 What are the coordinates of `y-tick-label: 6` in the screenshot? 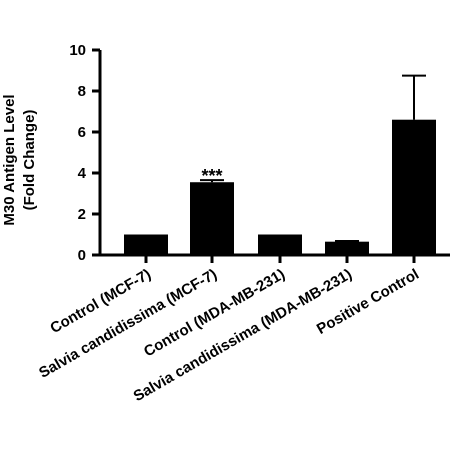 It's located at (82, 132).